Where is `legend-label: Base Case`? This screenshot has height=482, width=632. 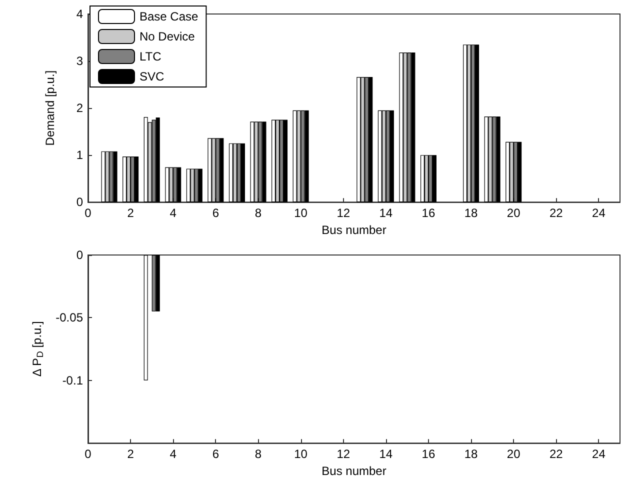 legend-label: Base Case is located at coordinates (169, 17).